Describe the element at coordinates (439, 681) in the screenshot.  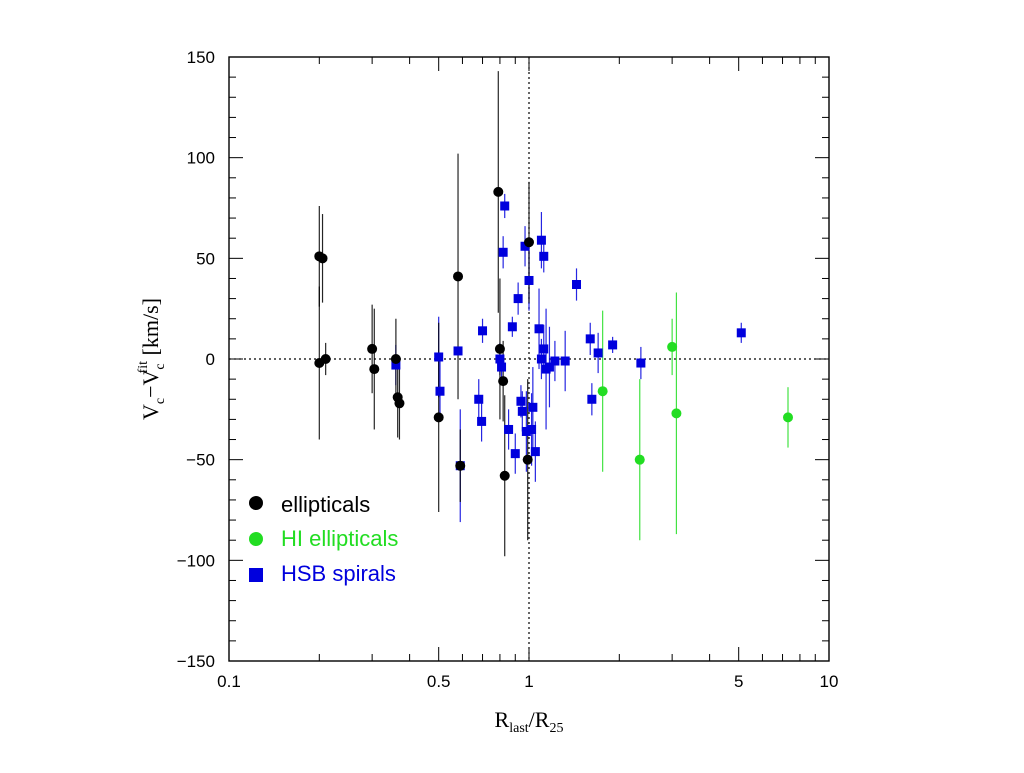
I see `x-tick-label: 0.5` at that location.